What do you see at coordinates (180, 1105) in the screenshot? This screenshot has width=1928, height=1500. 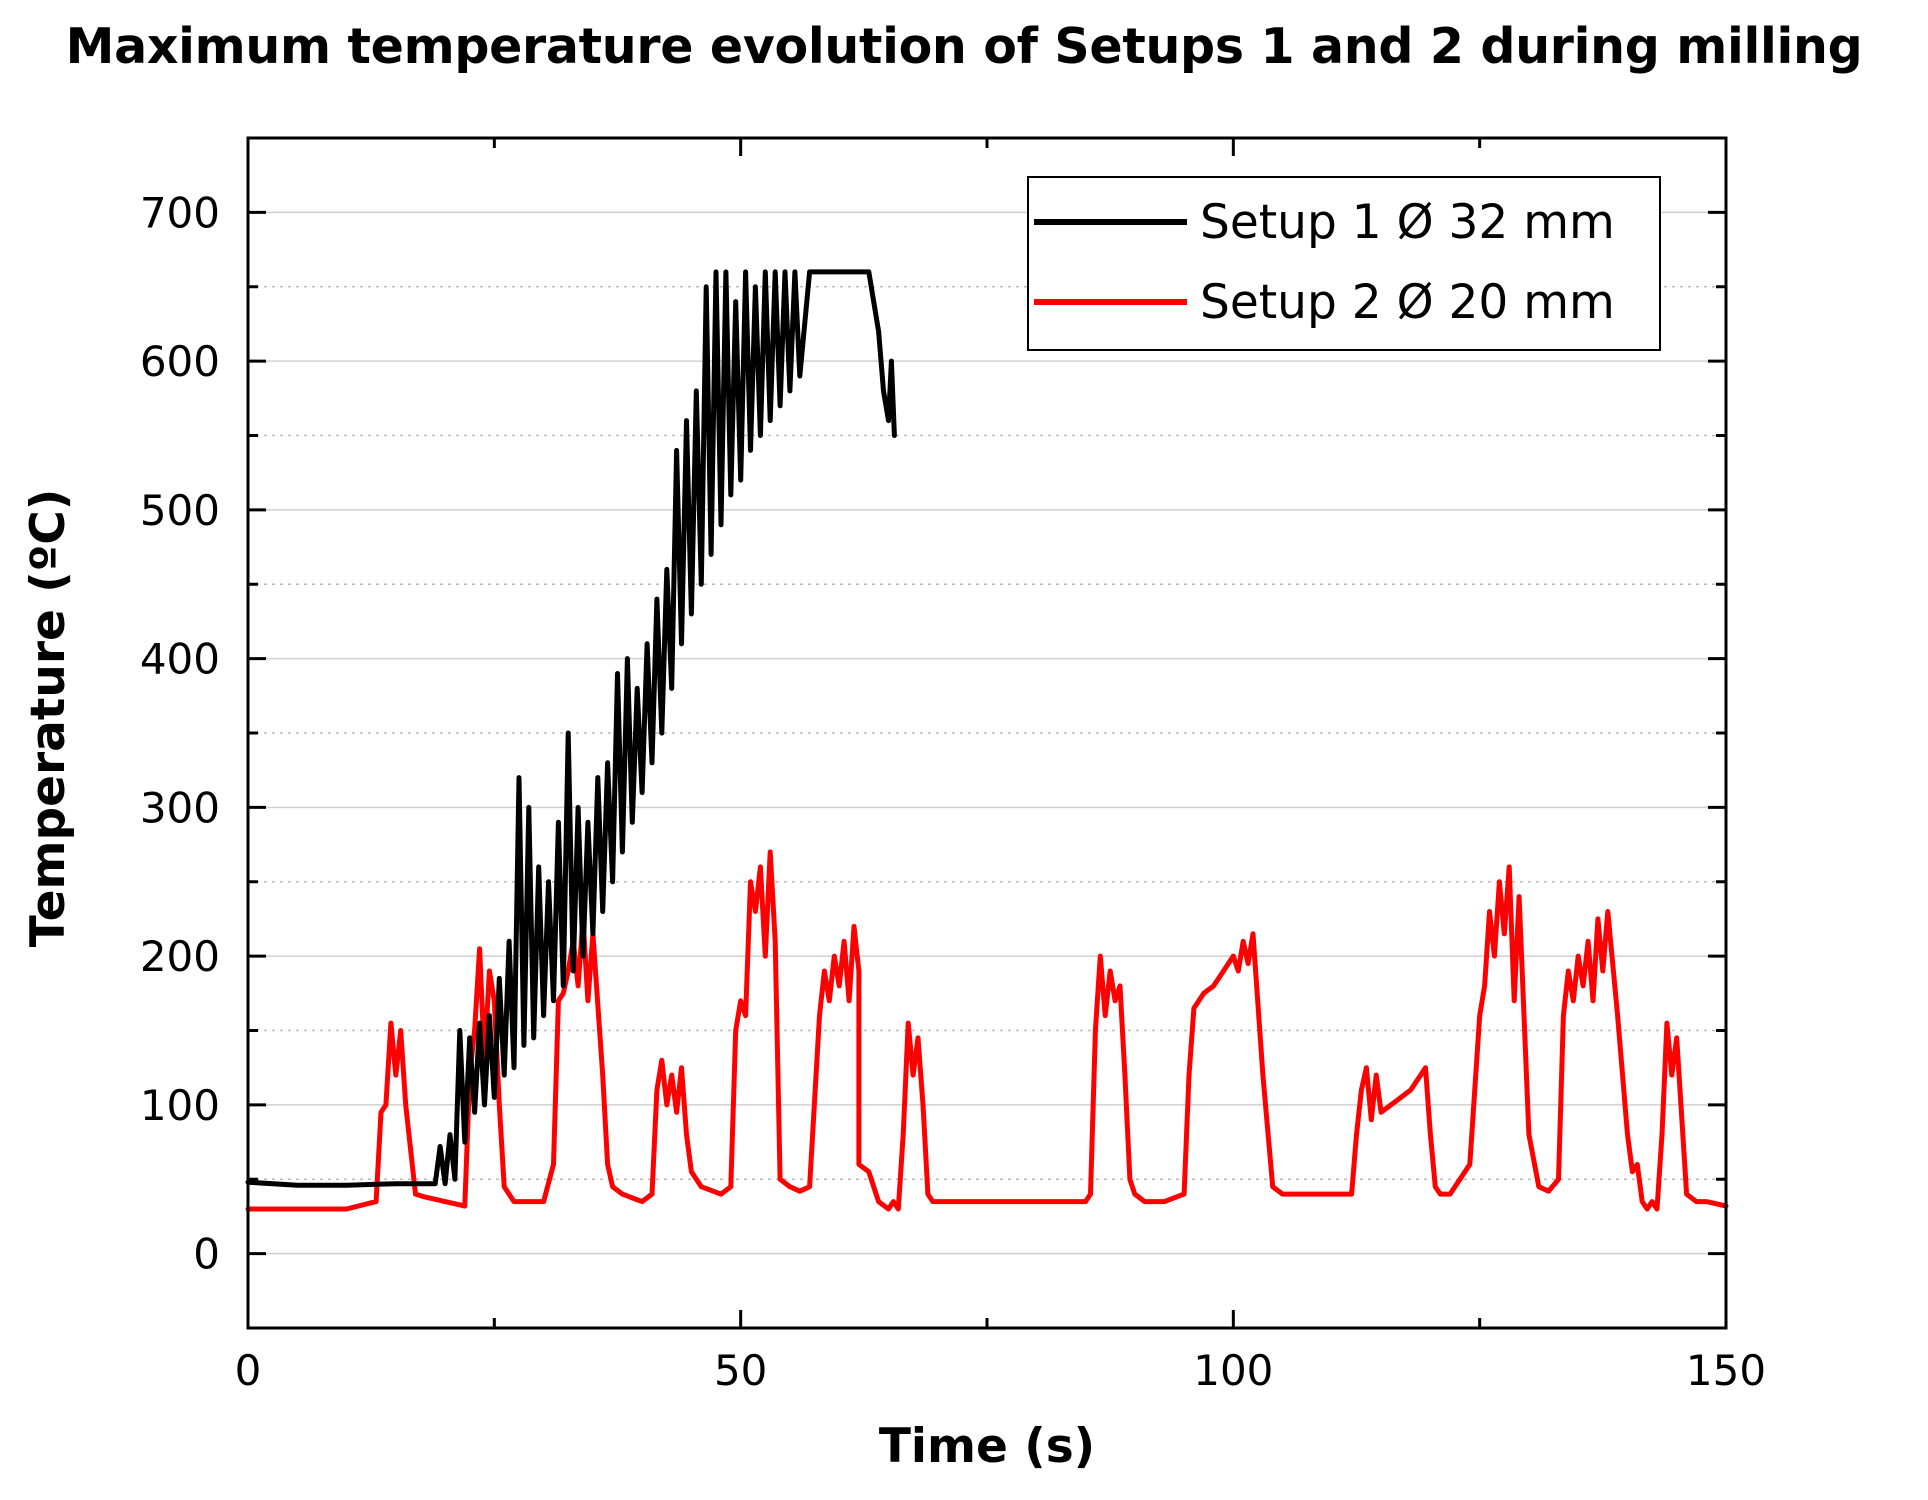 I see `y-tick-label-1: 100` at bounding box center [180, 1105].